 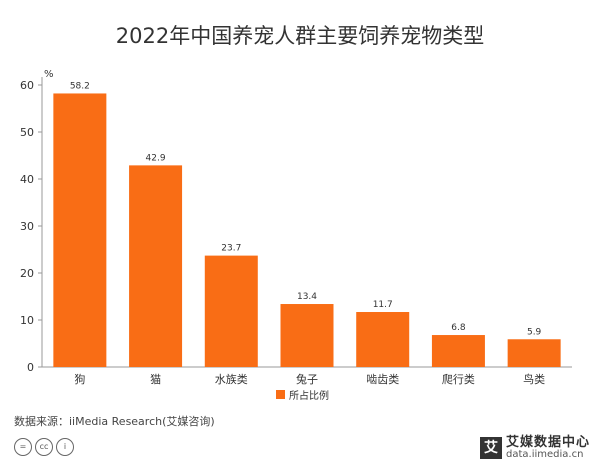 What do you see at coordinates (280, 394) in the screenshot?
I see `legend-swatch` at bounding box center [280, 394].